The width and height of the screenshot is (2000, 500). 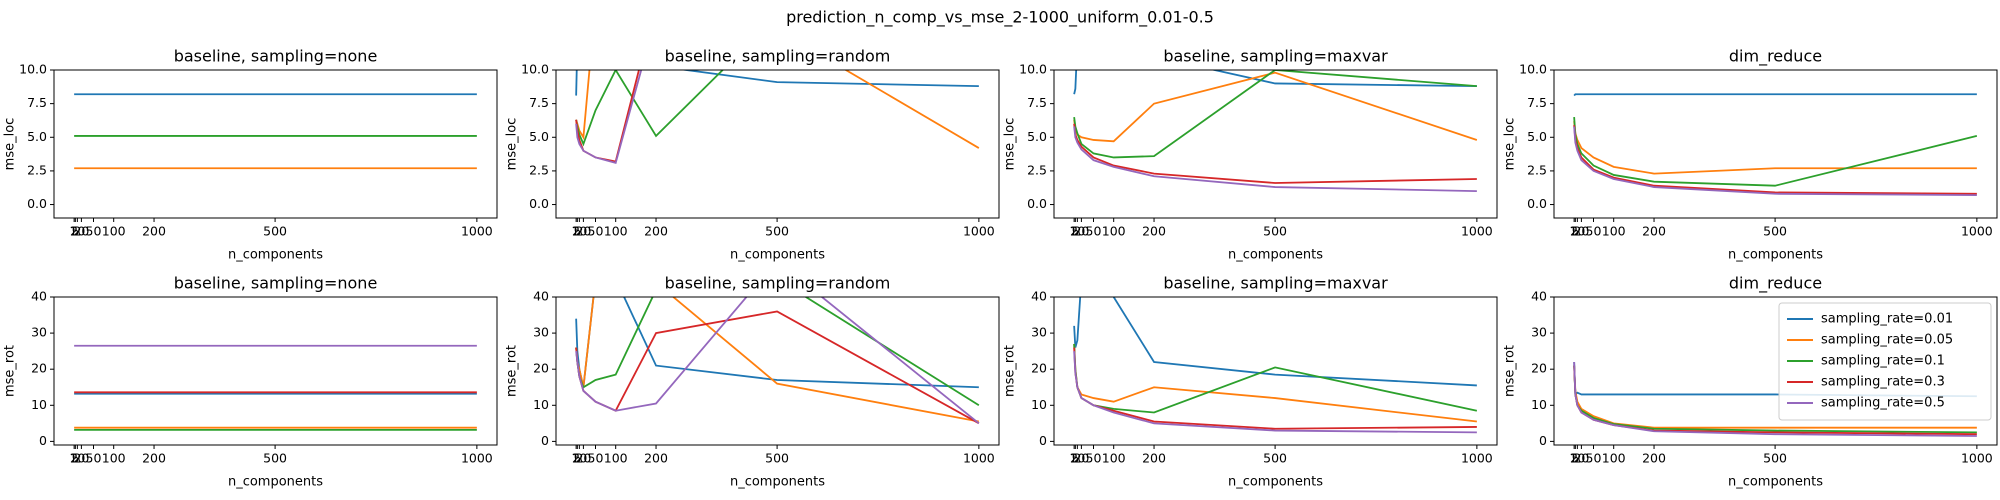 I want to click on subplot-title: baseline, sampling=maxvar, so click(x=1275, y=56).